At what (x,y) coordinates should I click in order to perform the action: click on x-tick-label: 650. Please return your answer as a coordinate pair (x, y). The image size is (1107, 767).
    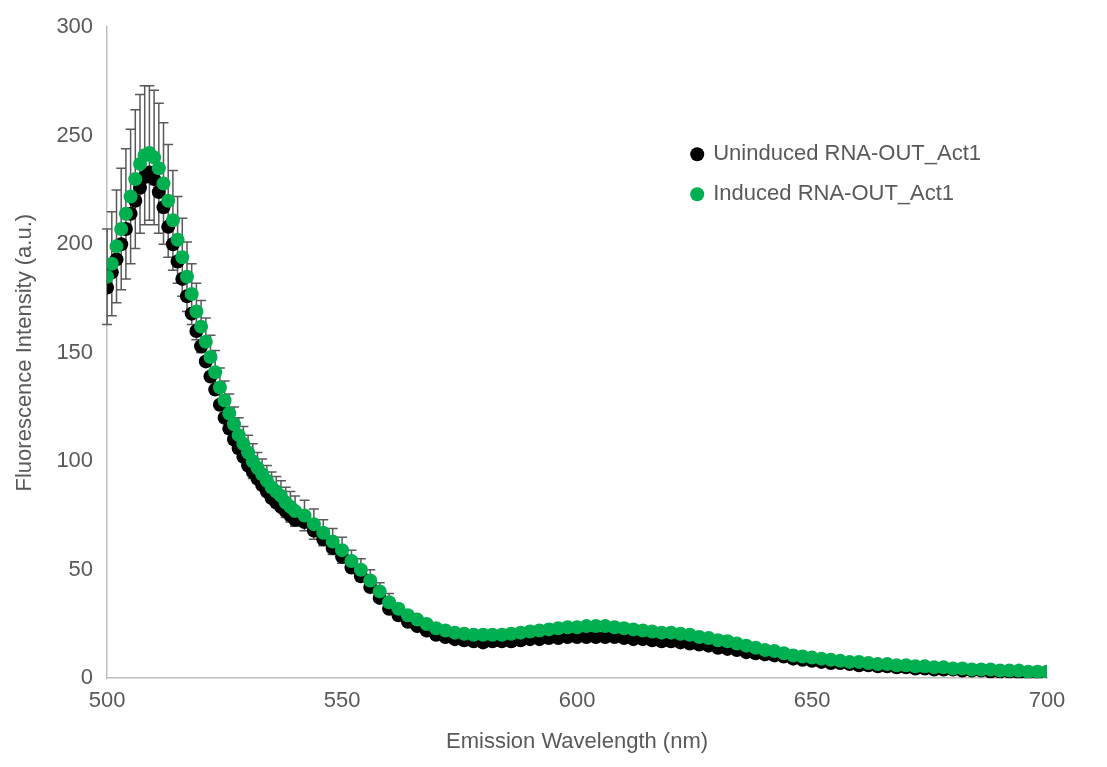
    Looking at the image, I should click on (812, 700).